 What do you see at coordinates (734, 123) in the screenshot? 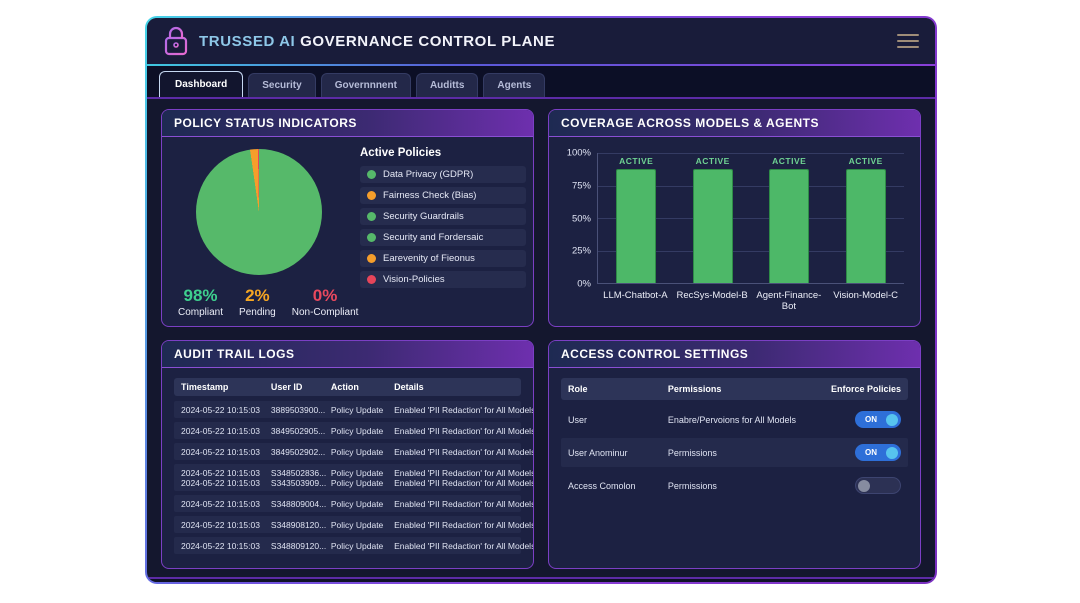
I see `panel-coverage-title: COVERAGE ACROSS MODELS & AGENTS` at bounding box center [734, 123].